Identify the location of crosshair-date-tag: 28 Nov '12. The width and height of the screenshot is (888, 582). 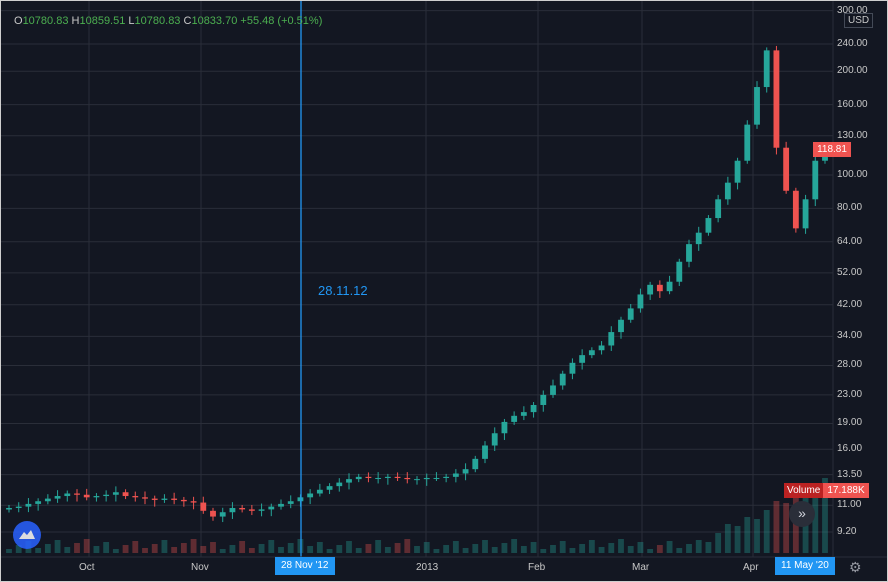
(305, 566).